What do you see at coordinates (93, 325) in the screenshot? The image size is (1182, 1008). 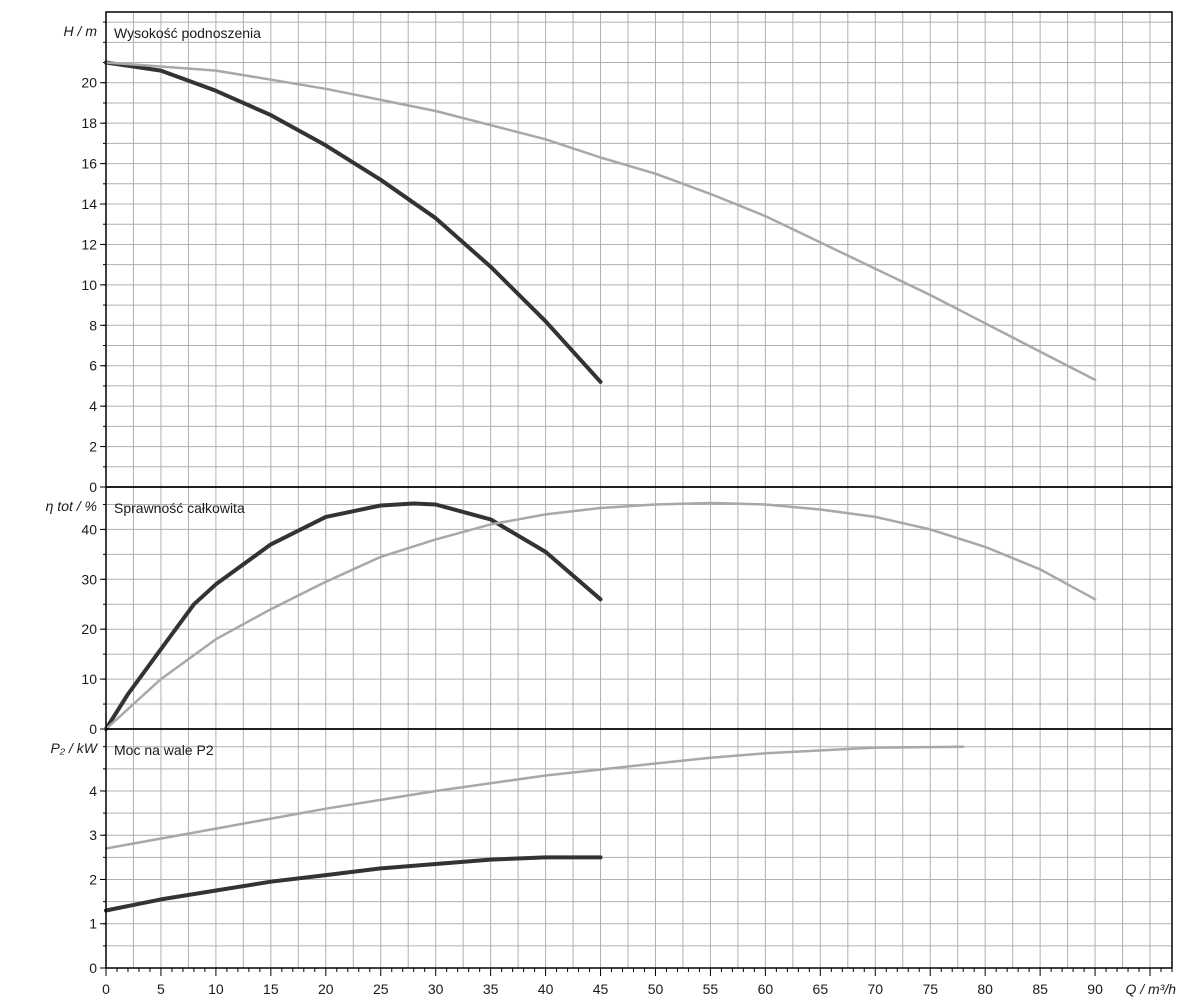 I see `y-tick-label: 8` at bounding box center [93, 325].